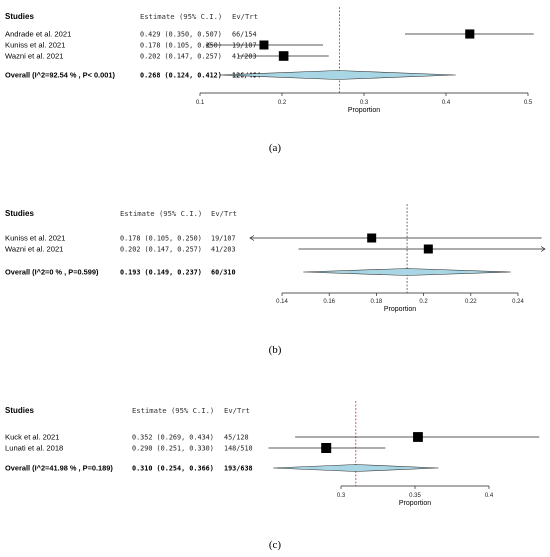 The height and width of the screenshot is (557, 550). What do you see at coordinates (528, 103) in the screenshot?
I see `x-tick-label: 0.5` at bounding box center [528, 103].